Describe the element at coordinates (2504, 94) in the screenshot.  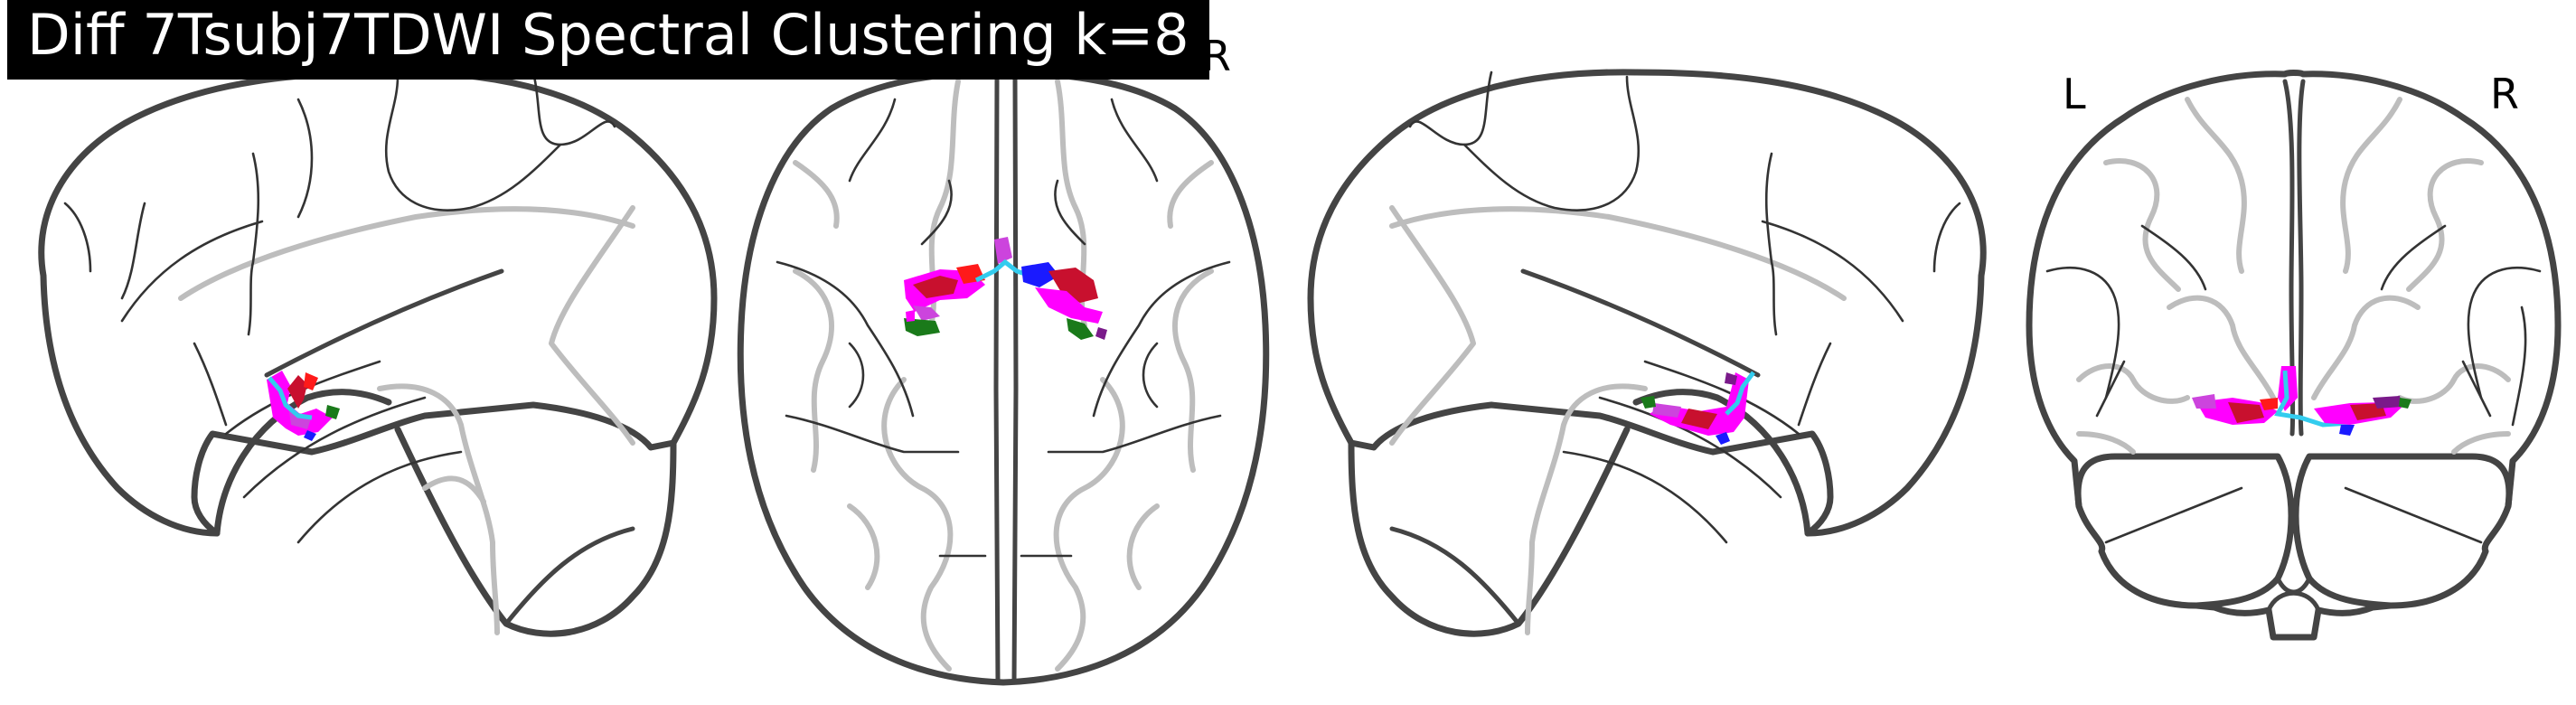
I see `coronal-right-label: R` at that location.